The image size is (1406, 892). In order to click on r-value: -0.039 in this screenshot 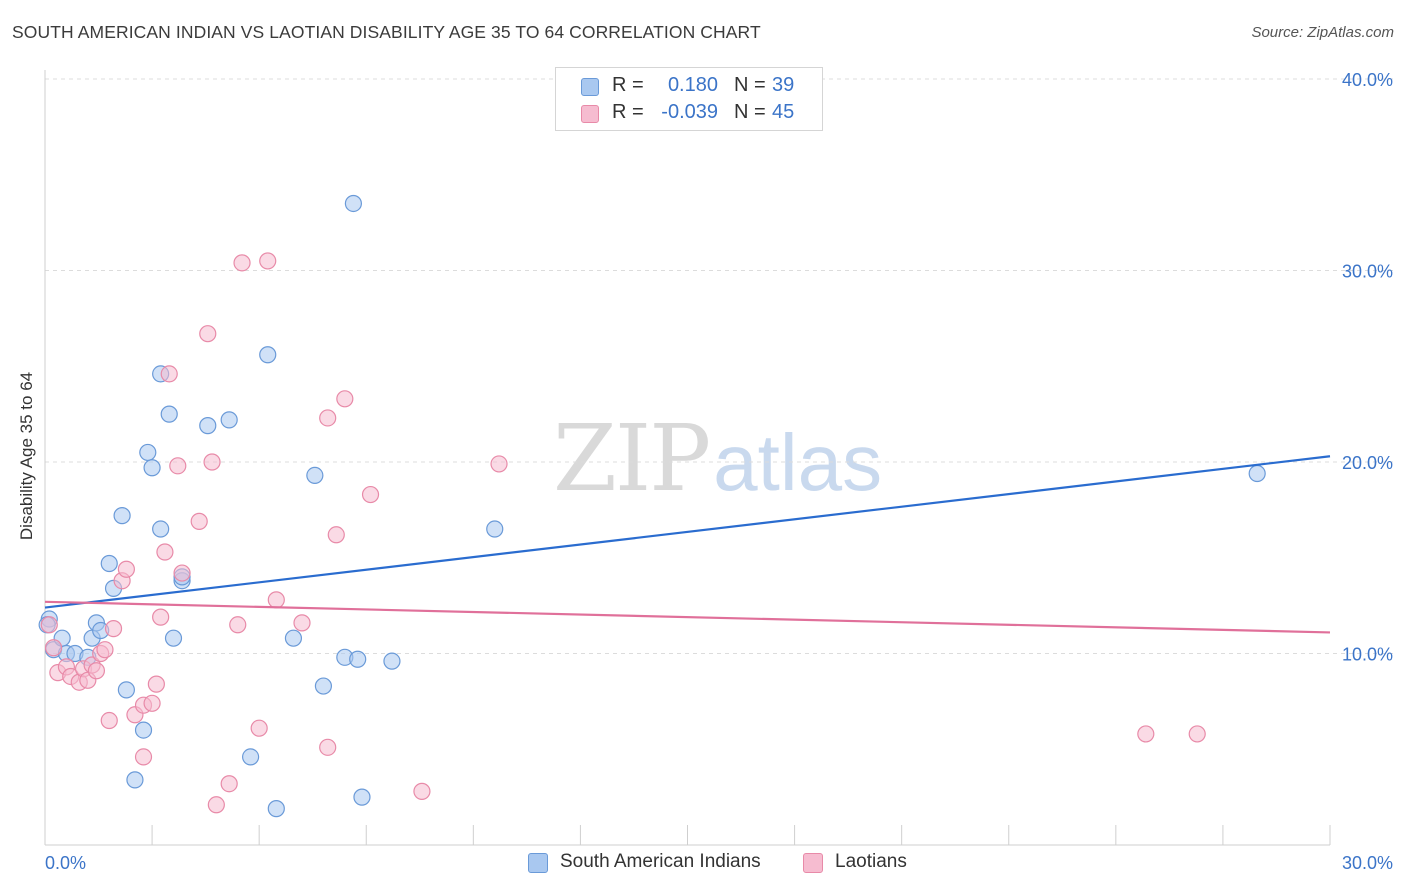, I will do `click(689, 112)`.